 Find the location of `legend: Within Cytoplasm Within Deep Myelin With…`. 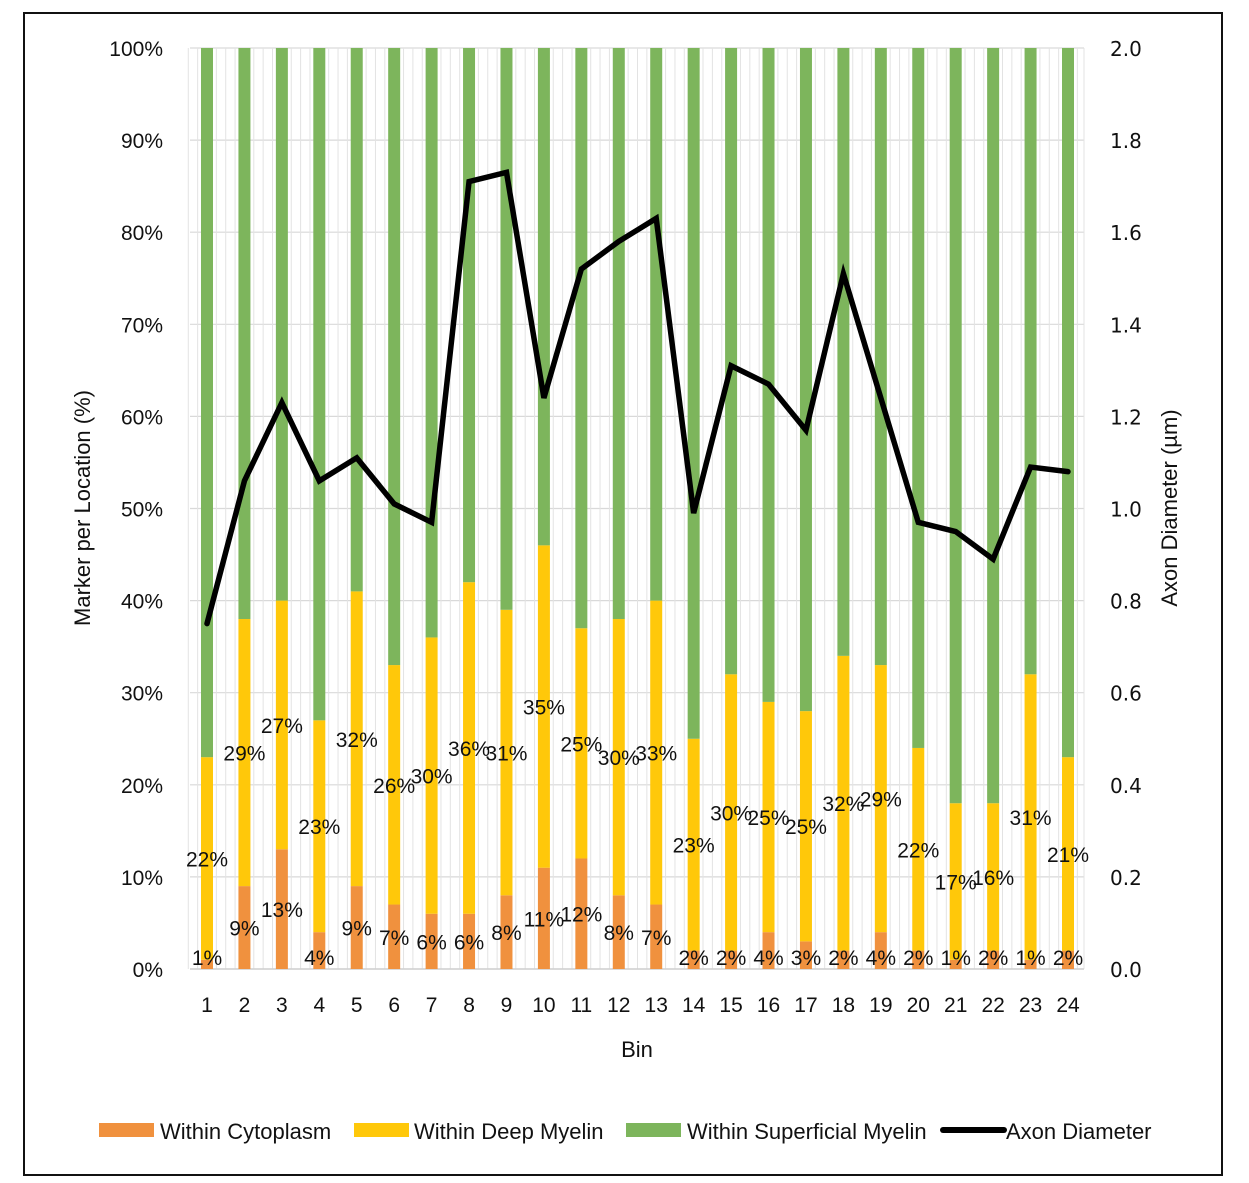

legend: Within Cytoplasm Within Deep Myelin With… is located at coordinates (625, 1131).